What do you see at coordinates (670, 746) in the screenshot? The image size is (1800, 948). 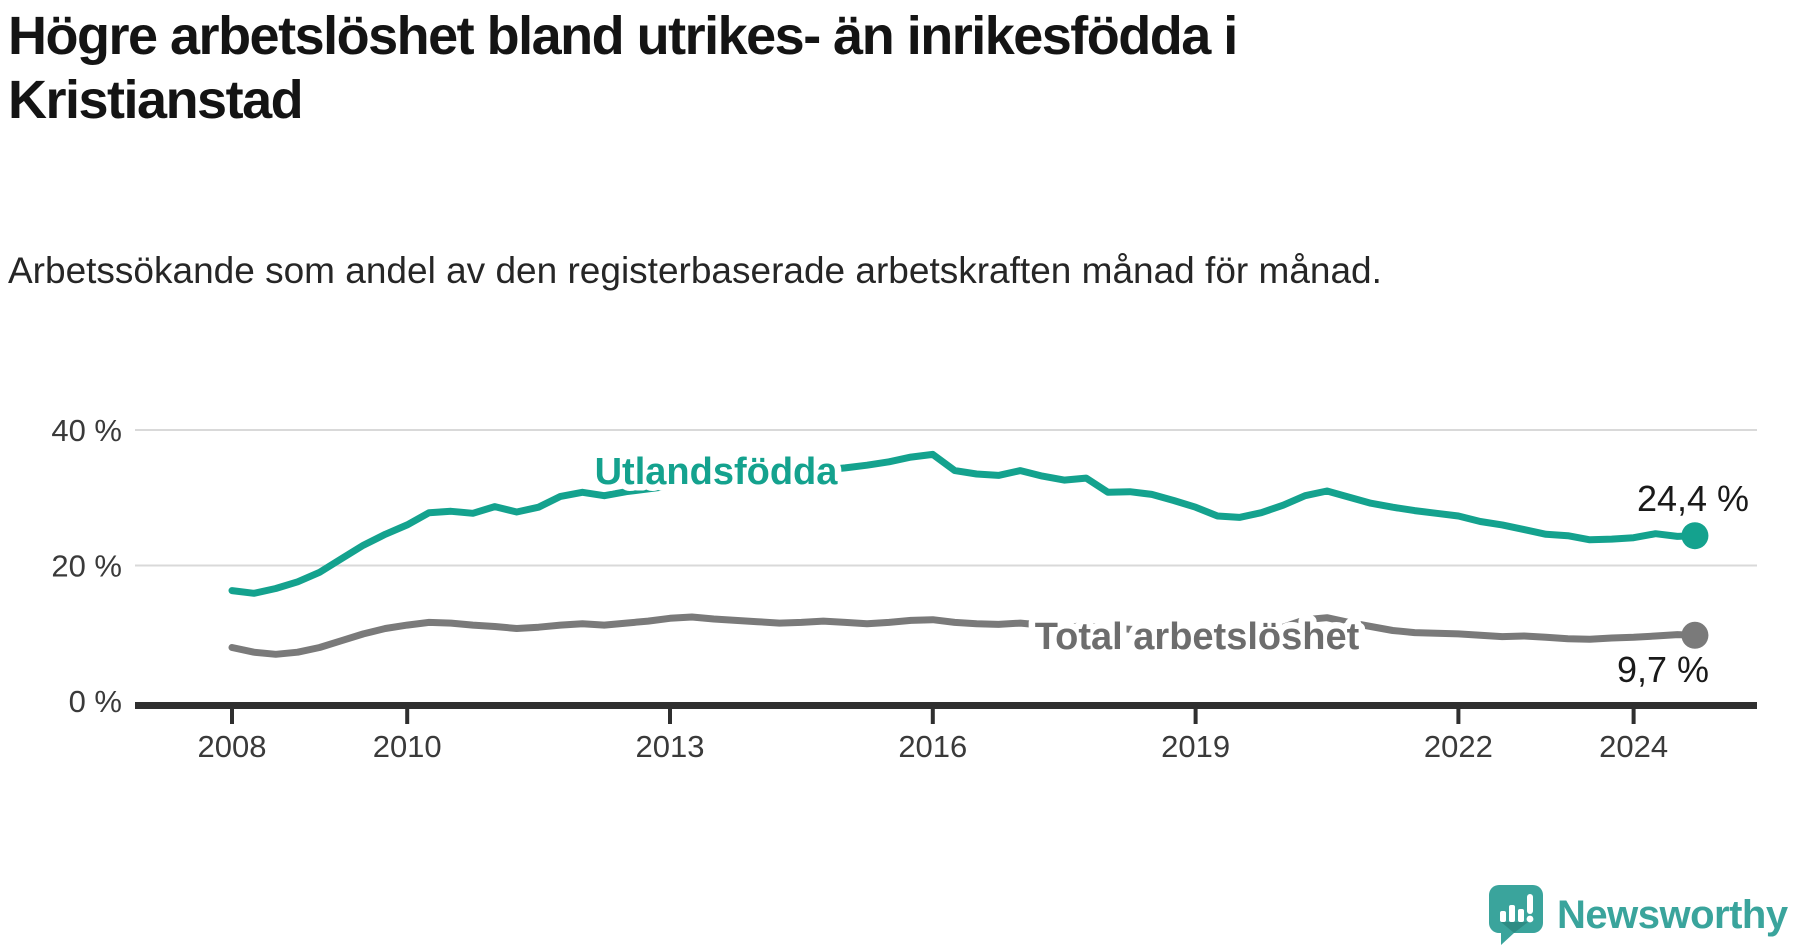 I see `x-tick-label-2013: 2013` at bounding box center [670, 746].